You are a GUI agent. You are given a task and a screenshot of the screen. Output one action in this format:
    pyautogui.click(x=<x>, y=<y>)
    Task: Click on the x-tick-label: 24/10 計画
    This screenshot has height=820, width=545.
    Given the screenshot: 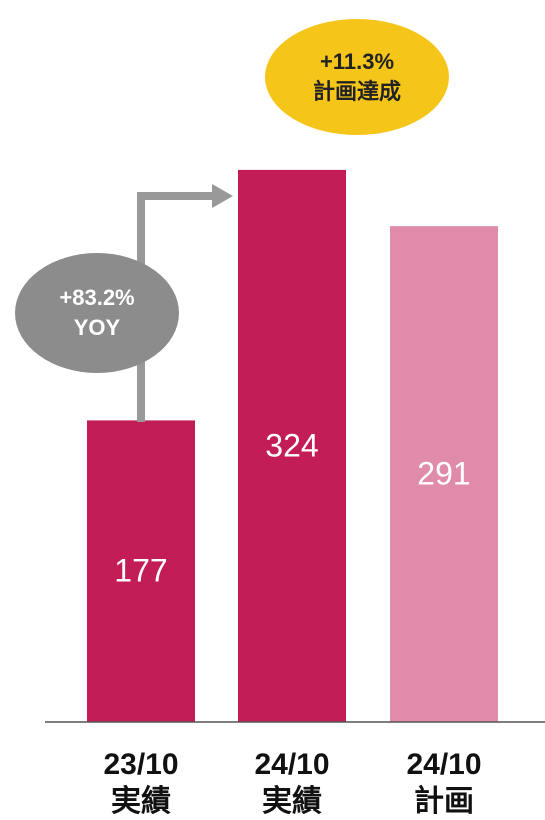 What is the action you would take?
    pyautogui.click(x=444, y=783)
    